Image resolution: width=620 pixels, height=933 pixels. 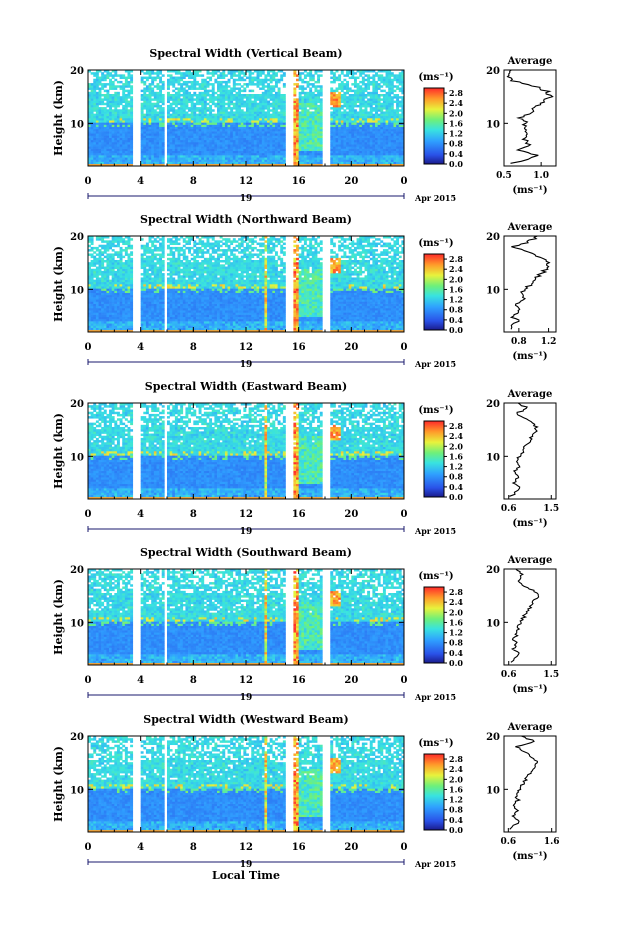 What do you see at coordinates (530, 617) in the screenshot?
I see `average-frame` at bounding box center [530, 617].